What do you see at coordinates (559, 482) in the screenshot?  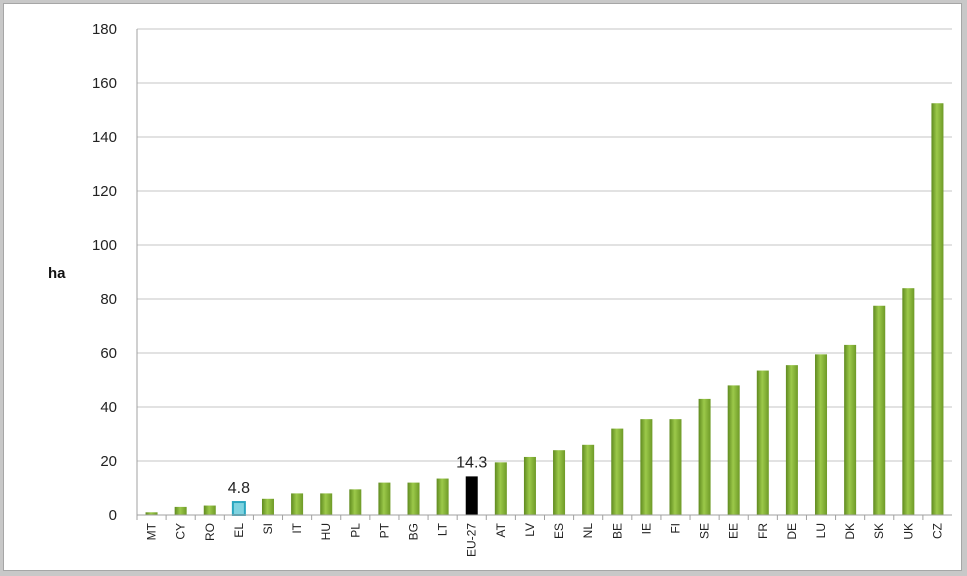 I see `bar-es` at bounding box center [559, 482].